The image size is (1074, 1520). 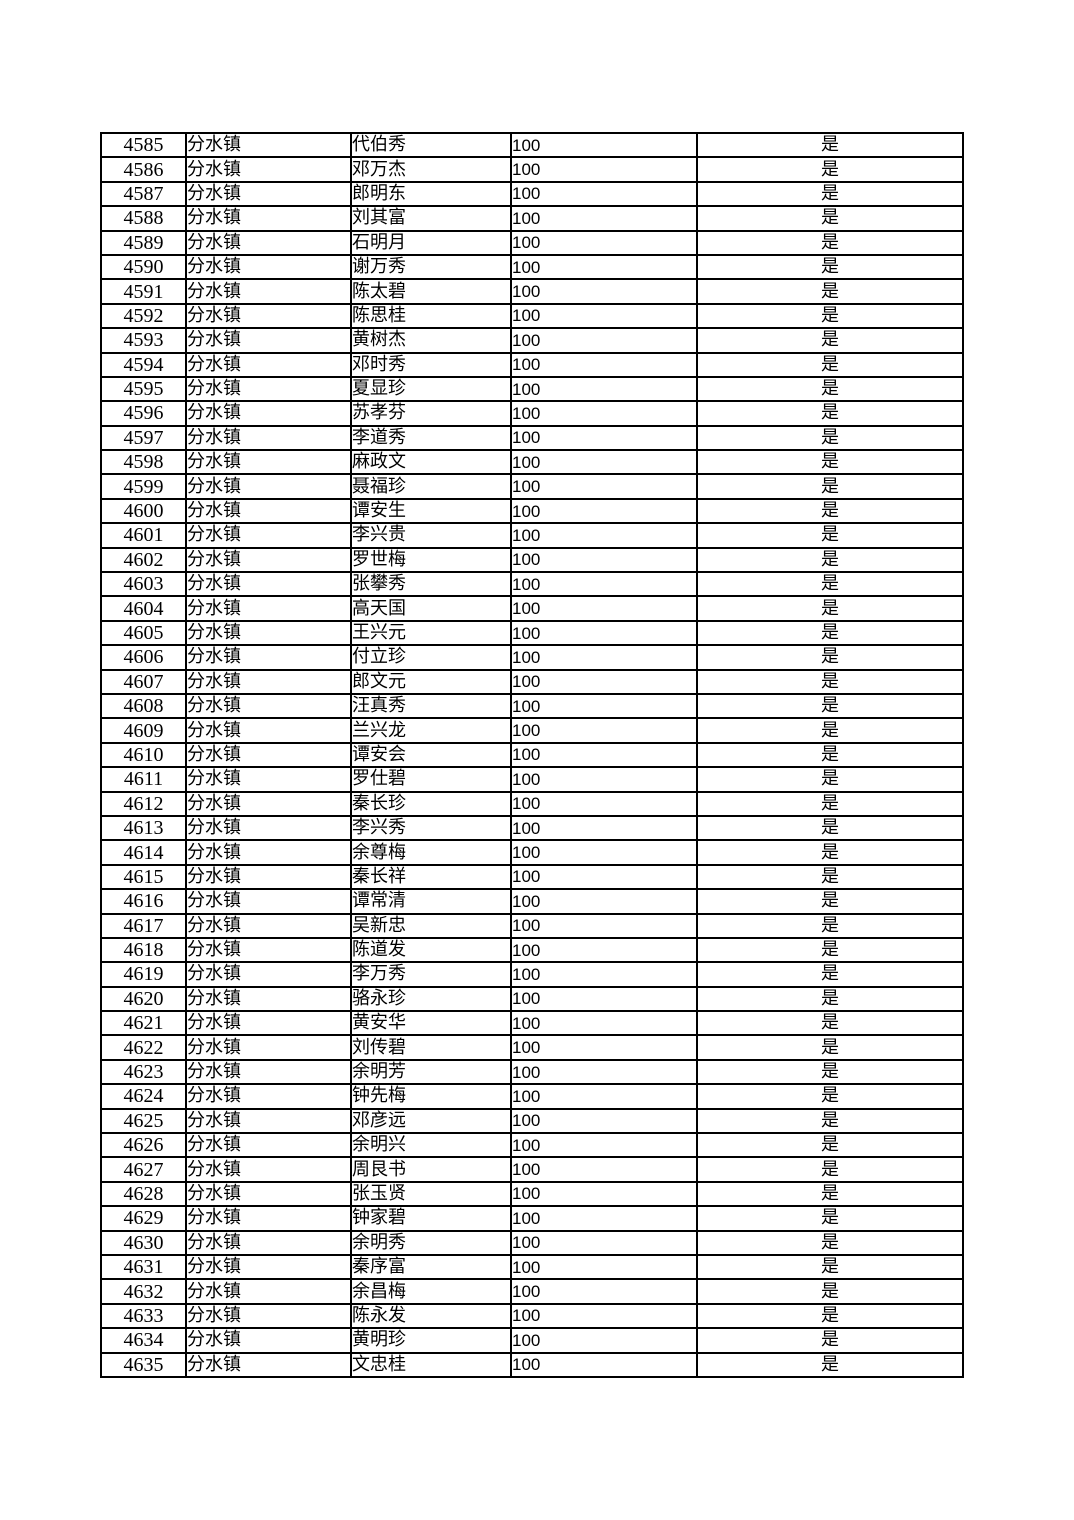 I want to click on table-row: 4623 分水镇 余明芳 100 是, so click(x=532, y=1072).